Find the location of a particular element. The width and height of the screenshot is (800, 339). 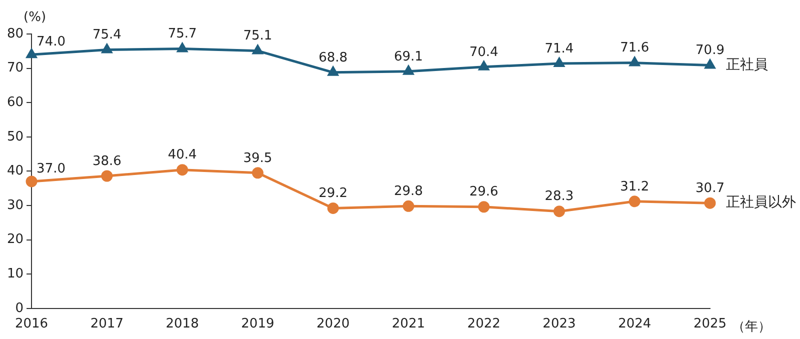

y-tick-label: 40 is located at coordinates (15, 171).